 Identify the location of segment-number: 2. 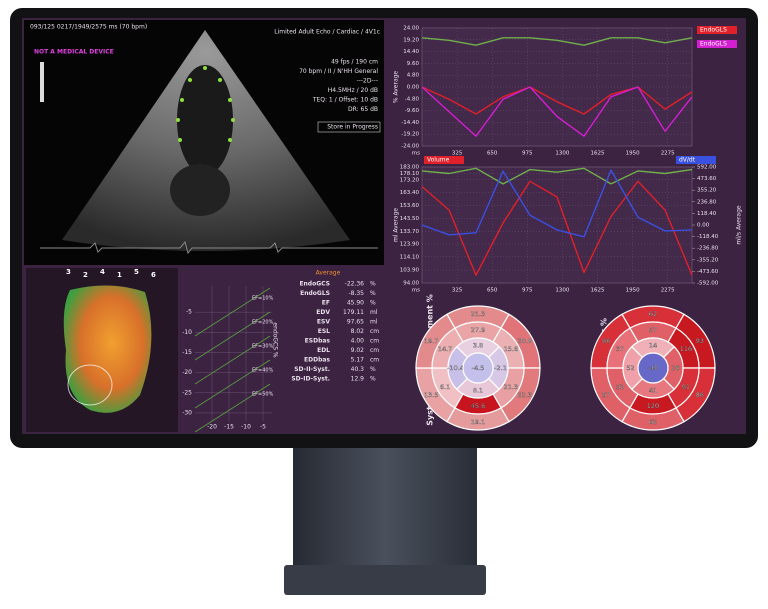
(85, 275).